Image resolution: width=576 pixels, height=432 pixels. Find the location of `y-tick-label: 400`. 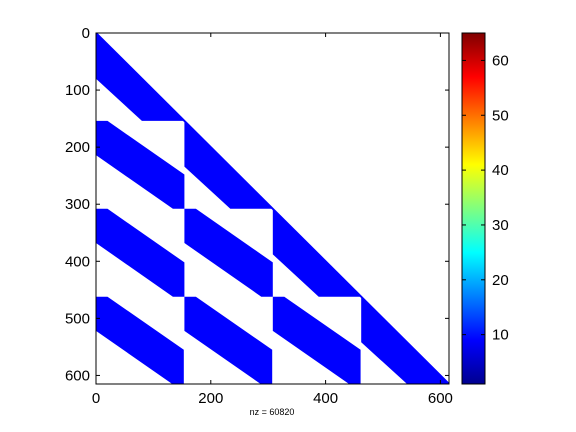

y-tick-label: 400 is located at coordinates (77, 261).